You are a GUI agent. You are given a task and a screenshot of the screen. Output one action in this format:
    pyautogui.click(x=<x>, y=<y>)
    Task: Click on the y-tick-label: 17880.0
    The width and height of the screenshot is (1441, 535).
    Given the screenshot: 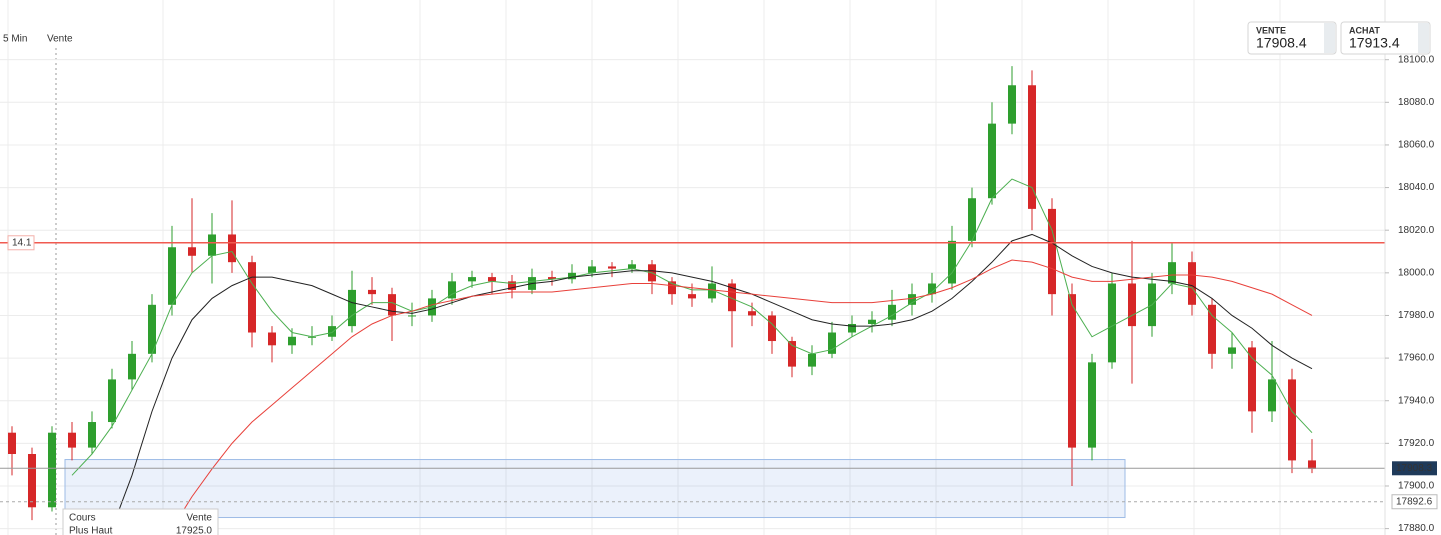 What is the action you would take?
    pyautogui.click(x=1416, y=528)
    